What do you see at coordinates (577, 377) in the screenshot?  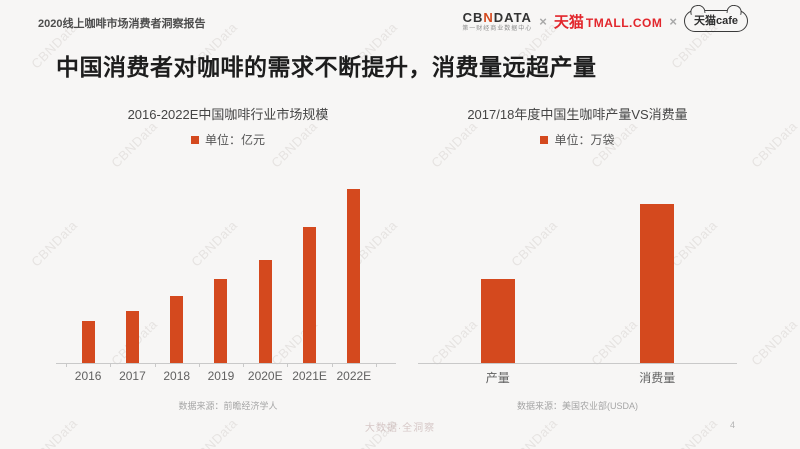 I see `x-axis-labels: 产量 消费量` at bounding box center [577, 377].